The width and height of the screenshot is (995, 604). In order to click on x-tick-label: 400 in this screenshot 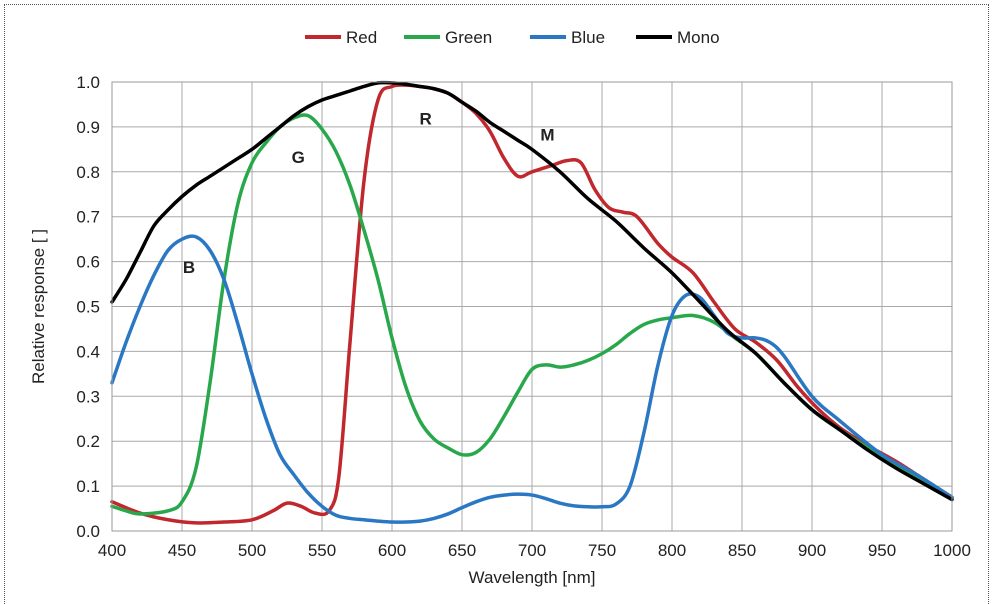, I will do `click(112, 550)`.